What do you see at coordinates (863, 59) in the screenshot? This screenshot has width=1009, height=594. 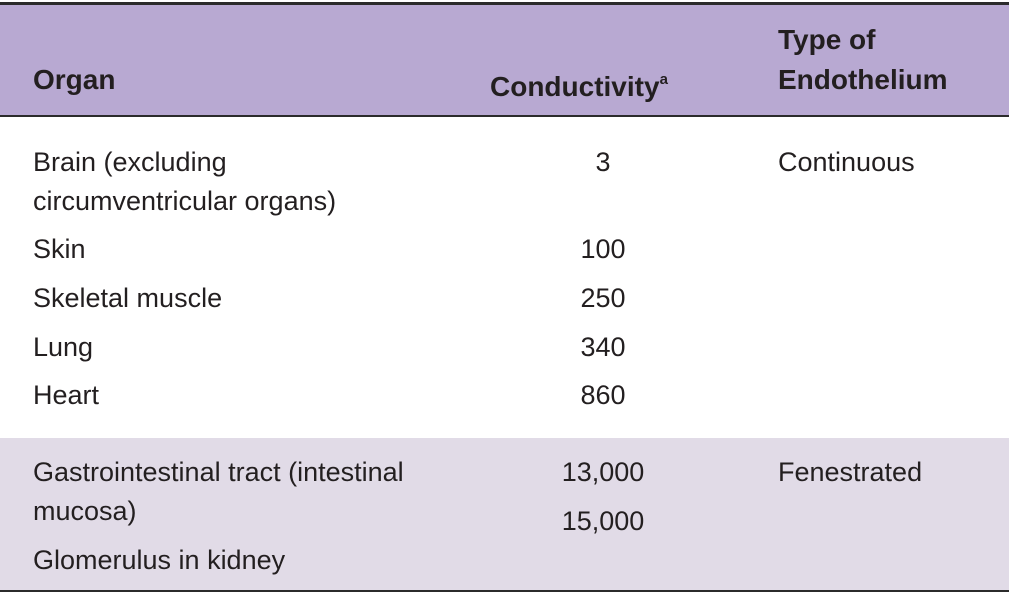 I see `column-header: Type of Endothelium` at bounding box center [863, 59].